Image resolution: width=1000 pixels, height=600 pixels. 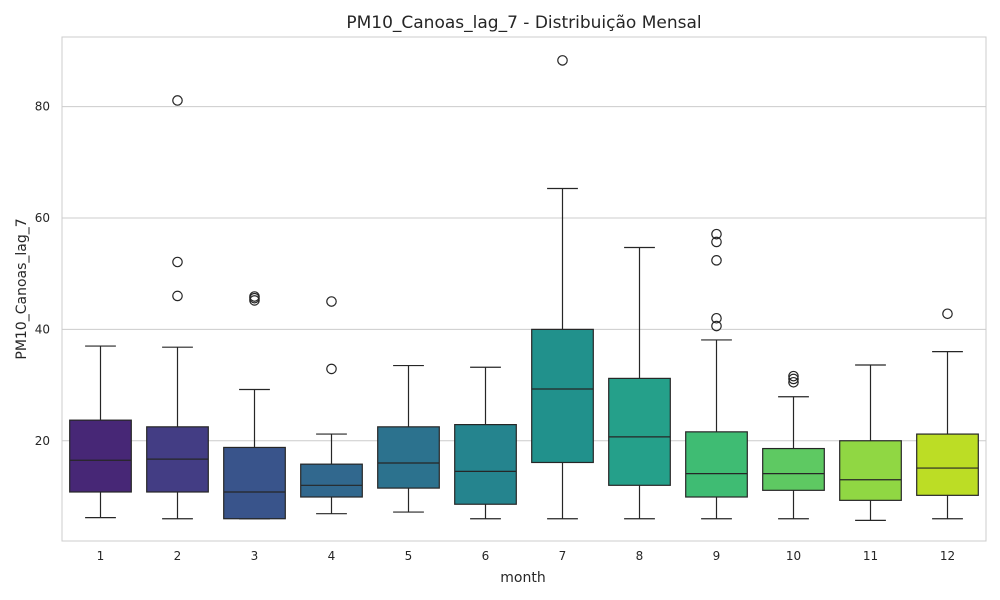 What do you see at coordinates (255, 556) in the screenshot?
I see `x-tick-label: 3` at bounding box center [255, 556].